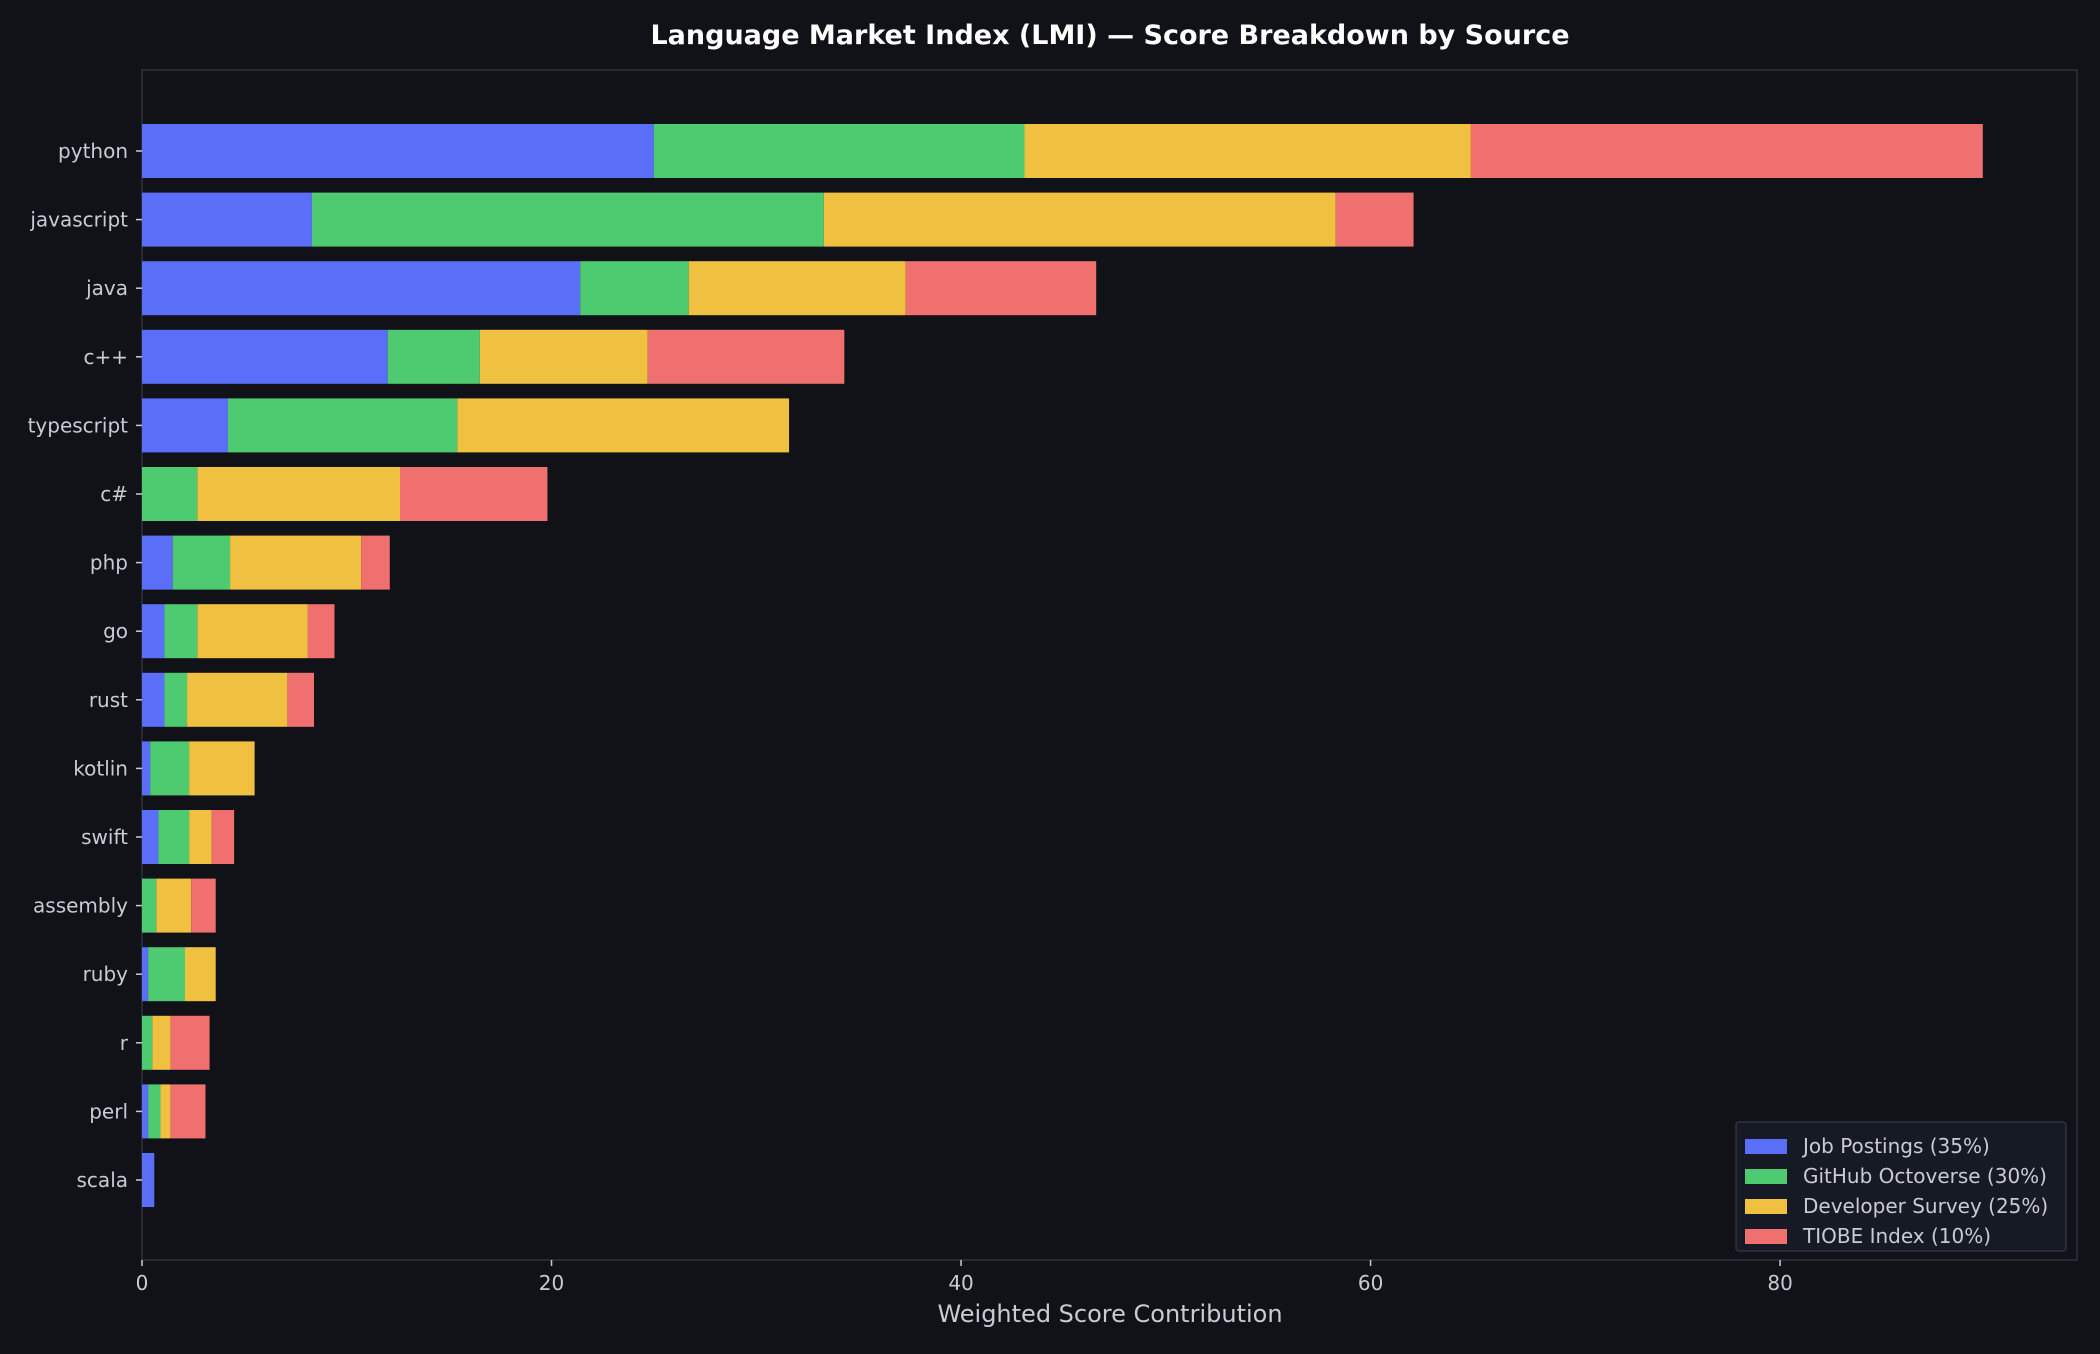 The height and width of the screenshot is (1354, 2100). I want to click on y-tick-label: ruby, so click(106, 974).